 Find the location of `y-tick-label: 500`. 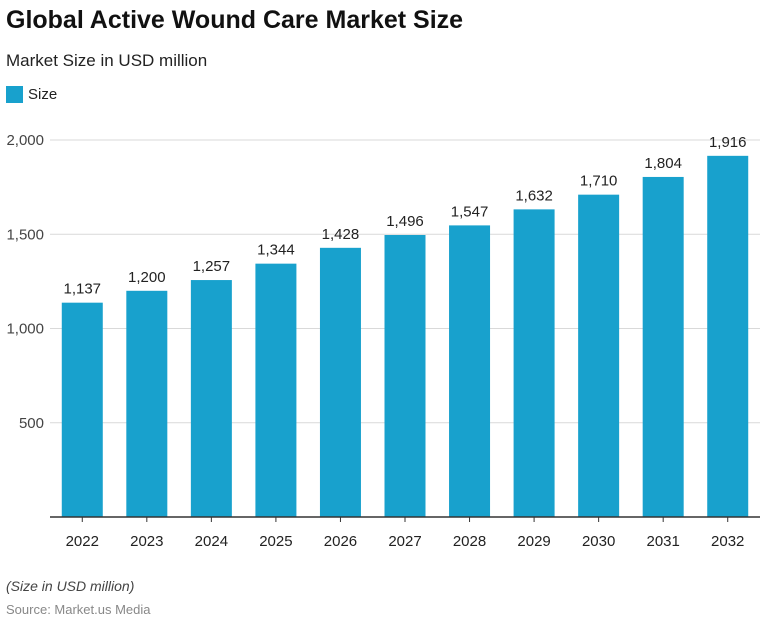

y-tick-label: 500 is located at coordinates (31, 423).